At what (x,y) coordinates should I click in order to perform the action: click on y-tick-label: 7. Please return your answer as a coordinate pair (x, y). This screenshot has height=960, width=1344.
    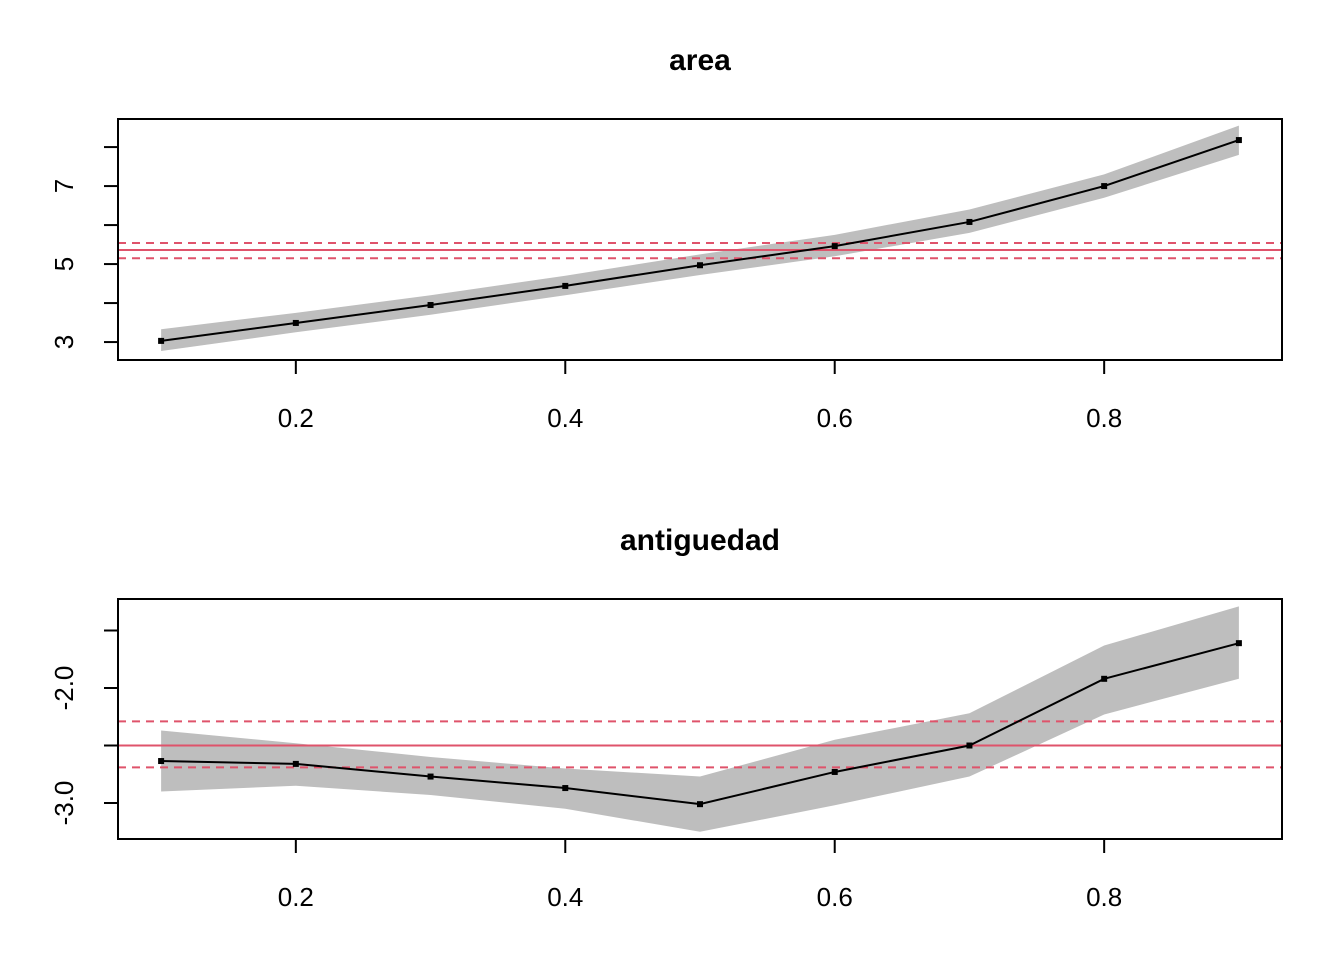
    Looking at the image, I should click on (64, 186).